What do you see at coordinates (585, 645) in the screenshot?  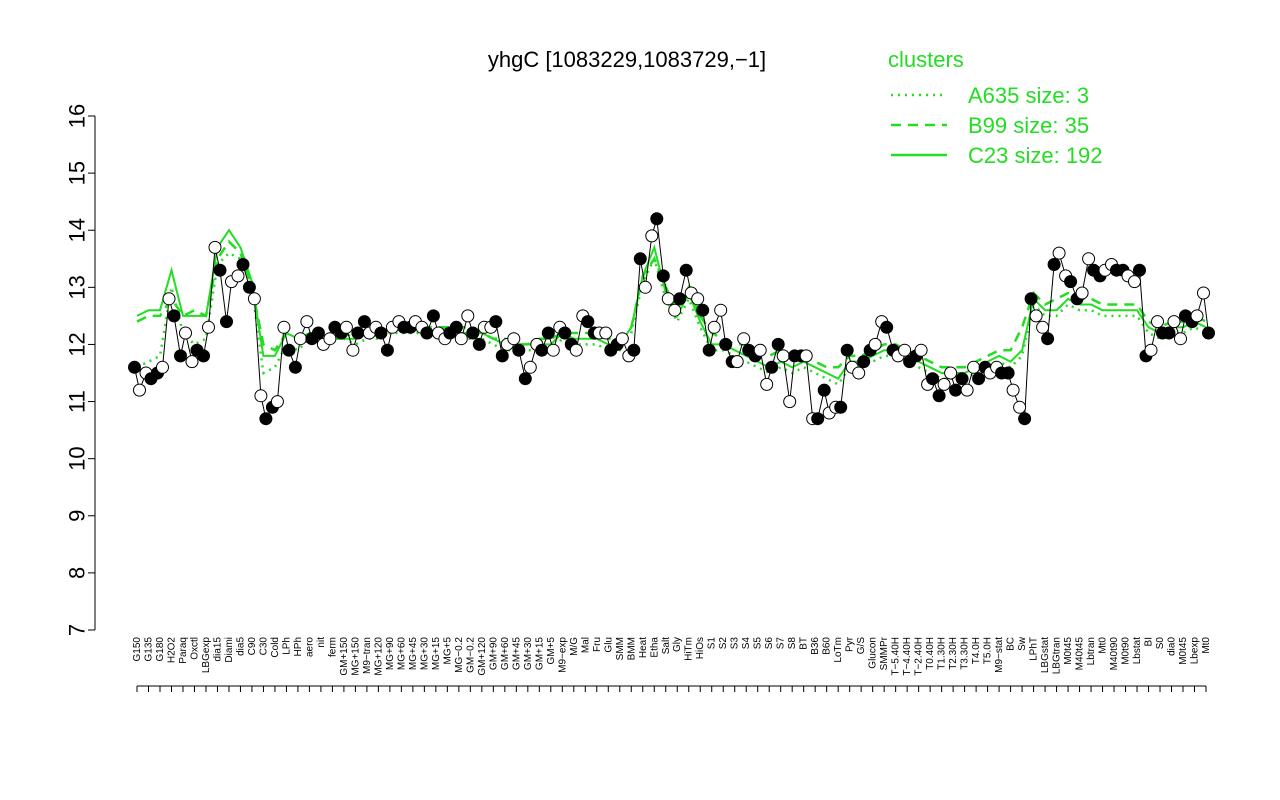 I see `x-tick-label: Mal` at bounding box center [585, 645].